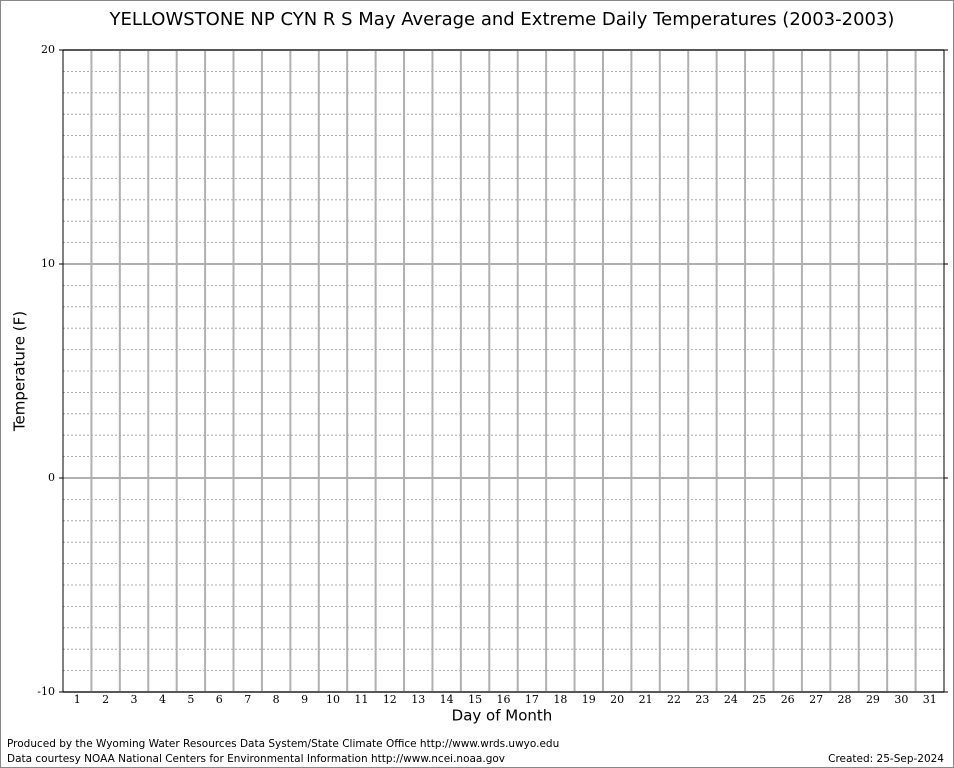  Describe the element at coordinates (162, 699) in the screenshot. I see `x-tick-label: 4` at that location.